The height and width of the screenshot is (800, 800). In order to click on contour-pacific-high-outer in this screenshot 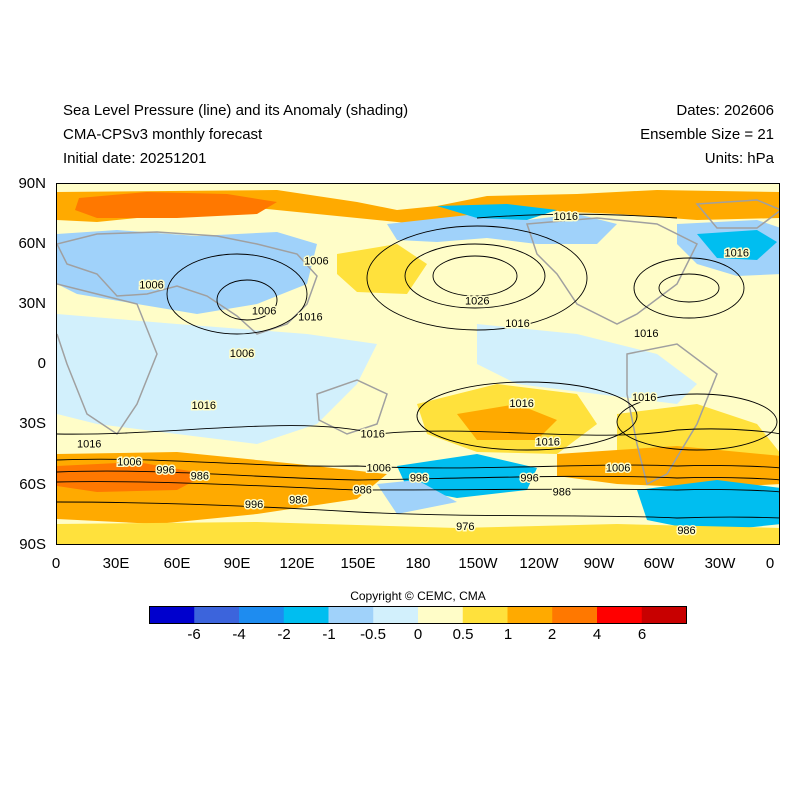, I will do `click(477, 278)`.